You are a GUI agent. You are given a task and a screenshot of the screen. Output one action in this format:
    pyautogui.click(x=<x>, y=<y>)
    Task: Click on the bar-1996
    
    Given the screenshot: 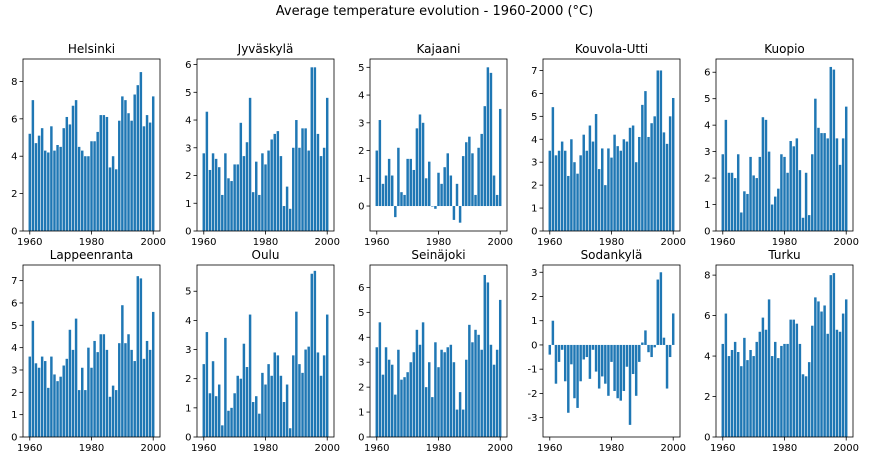 What is the action you would take?
    pyautogui.click(x=661, y=150)
    